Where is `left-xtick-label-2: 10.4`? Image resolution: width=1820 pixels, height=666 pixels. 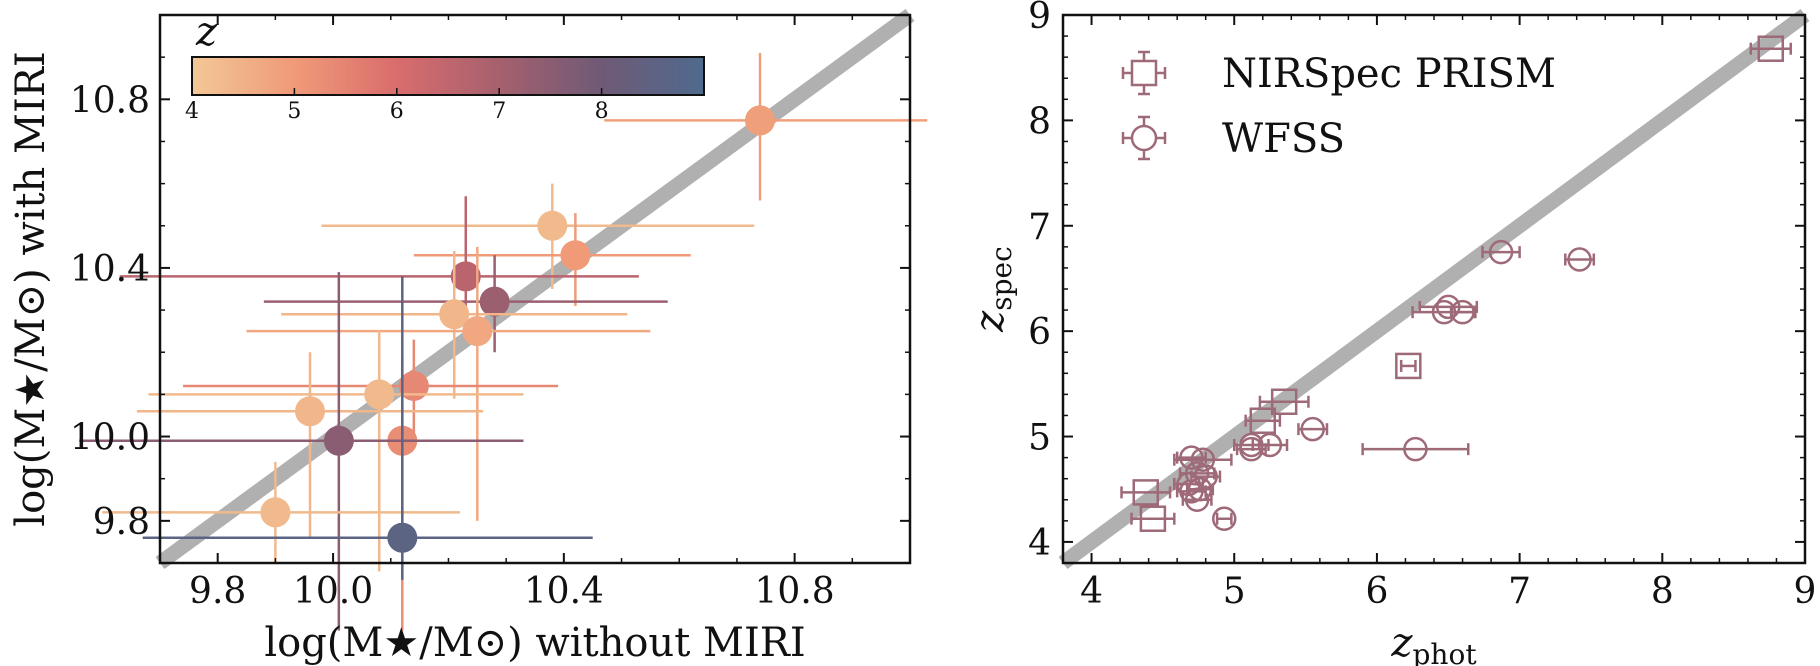 left-xtick-label-2: 10.4 is located at coordinates (564, 591).